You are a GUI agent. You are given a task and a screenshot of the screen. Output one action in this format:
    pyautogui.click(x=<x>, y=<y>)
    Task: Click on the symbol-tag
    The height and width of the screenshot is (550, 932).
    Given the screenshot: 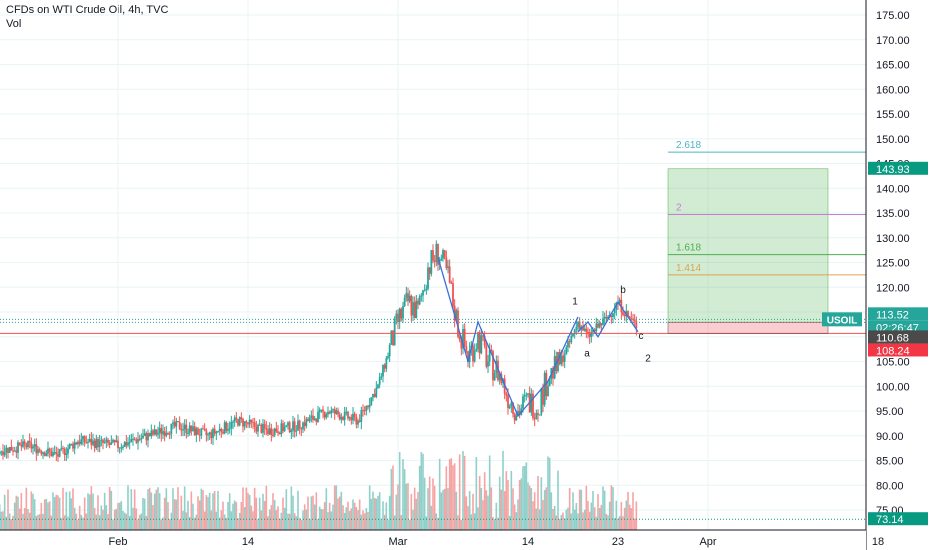 What is the action you would take?
    pyautogui.click(x=842, y=319)
    